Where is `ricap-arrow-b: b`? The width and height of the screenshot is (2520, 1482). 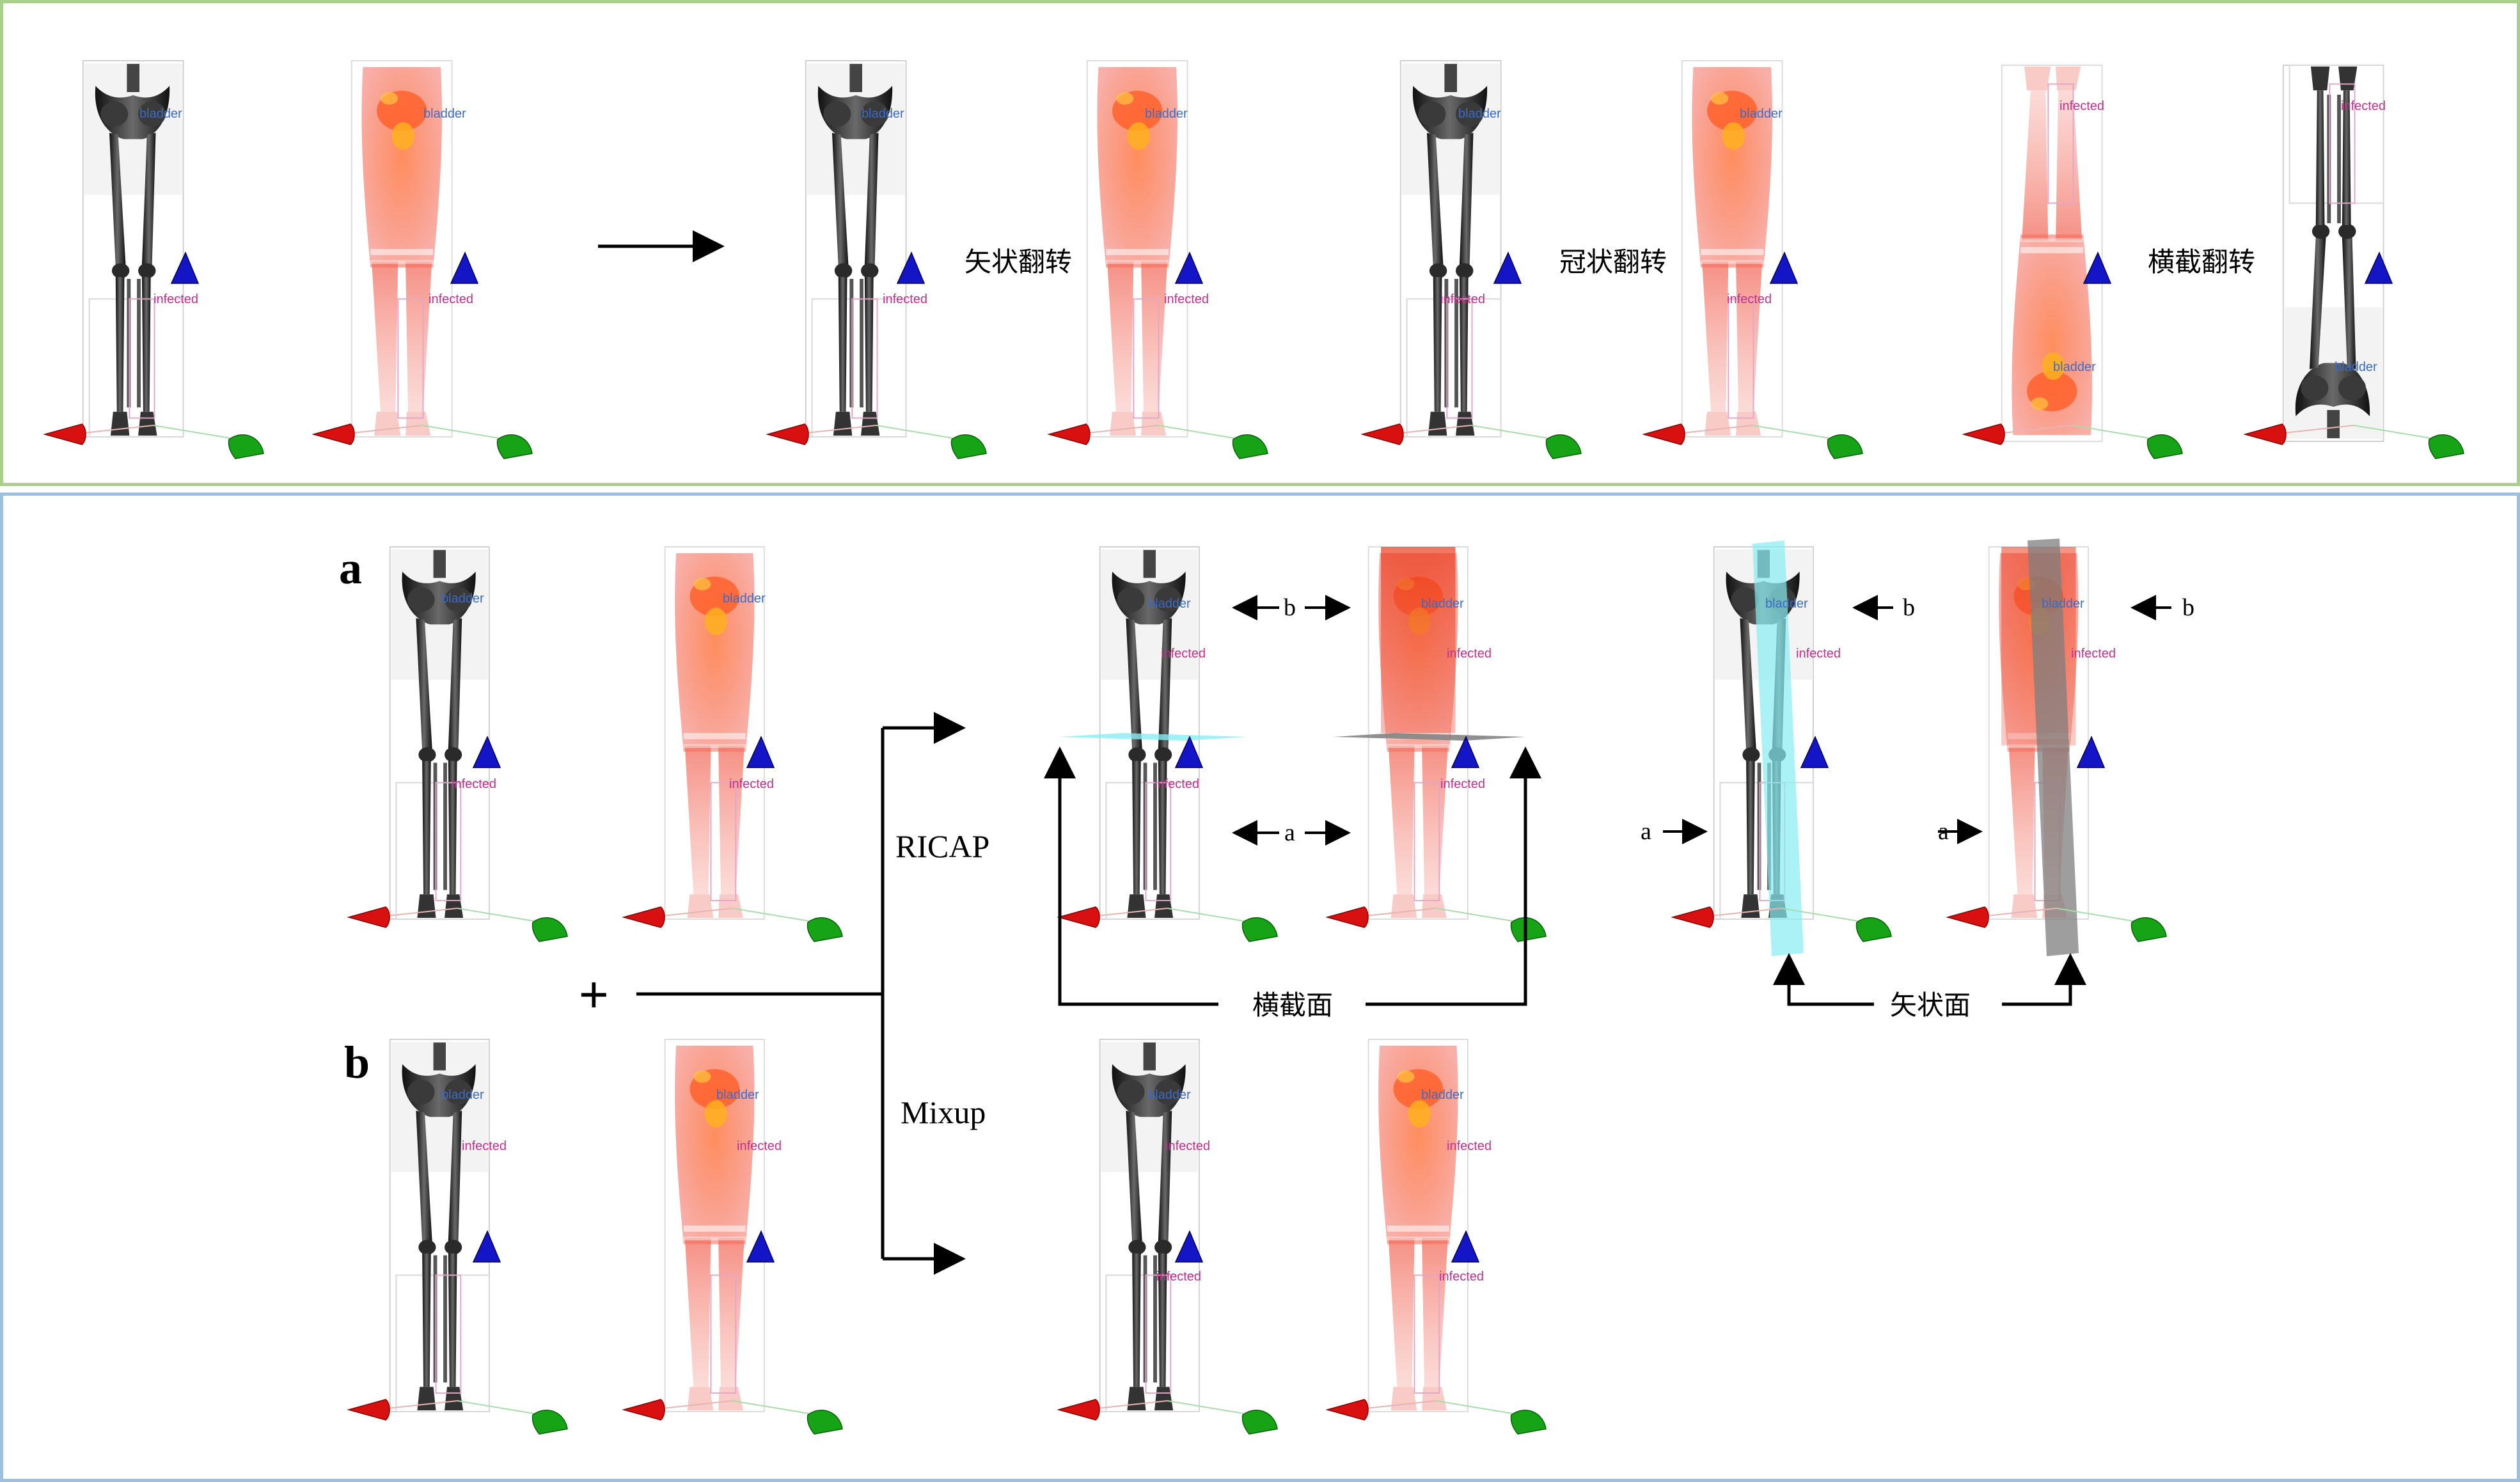 ricap-arrow-b: b is located at coordinates (1290, 607).